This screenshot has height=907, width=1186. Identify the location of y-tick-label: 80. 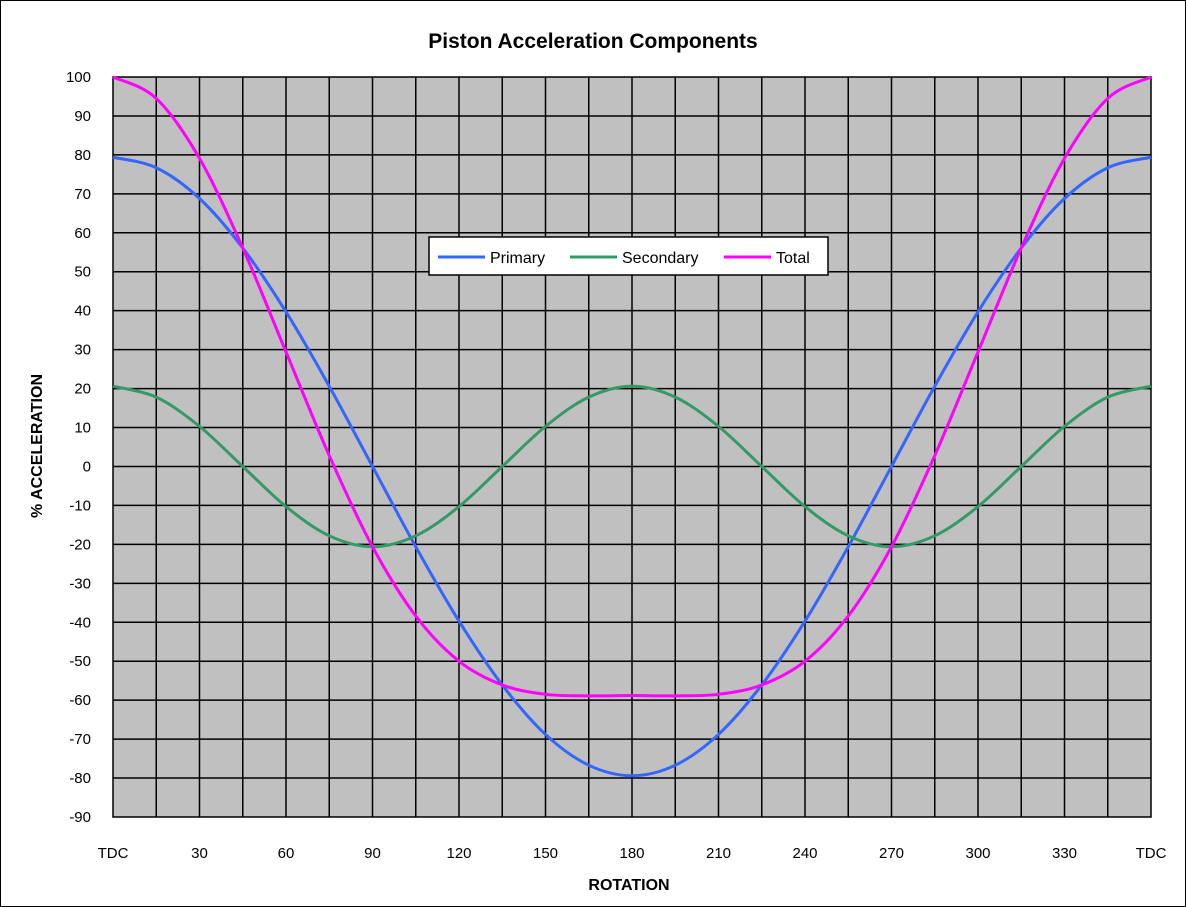
(82, 155).